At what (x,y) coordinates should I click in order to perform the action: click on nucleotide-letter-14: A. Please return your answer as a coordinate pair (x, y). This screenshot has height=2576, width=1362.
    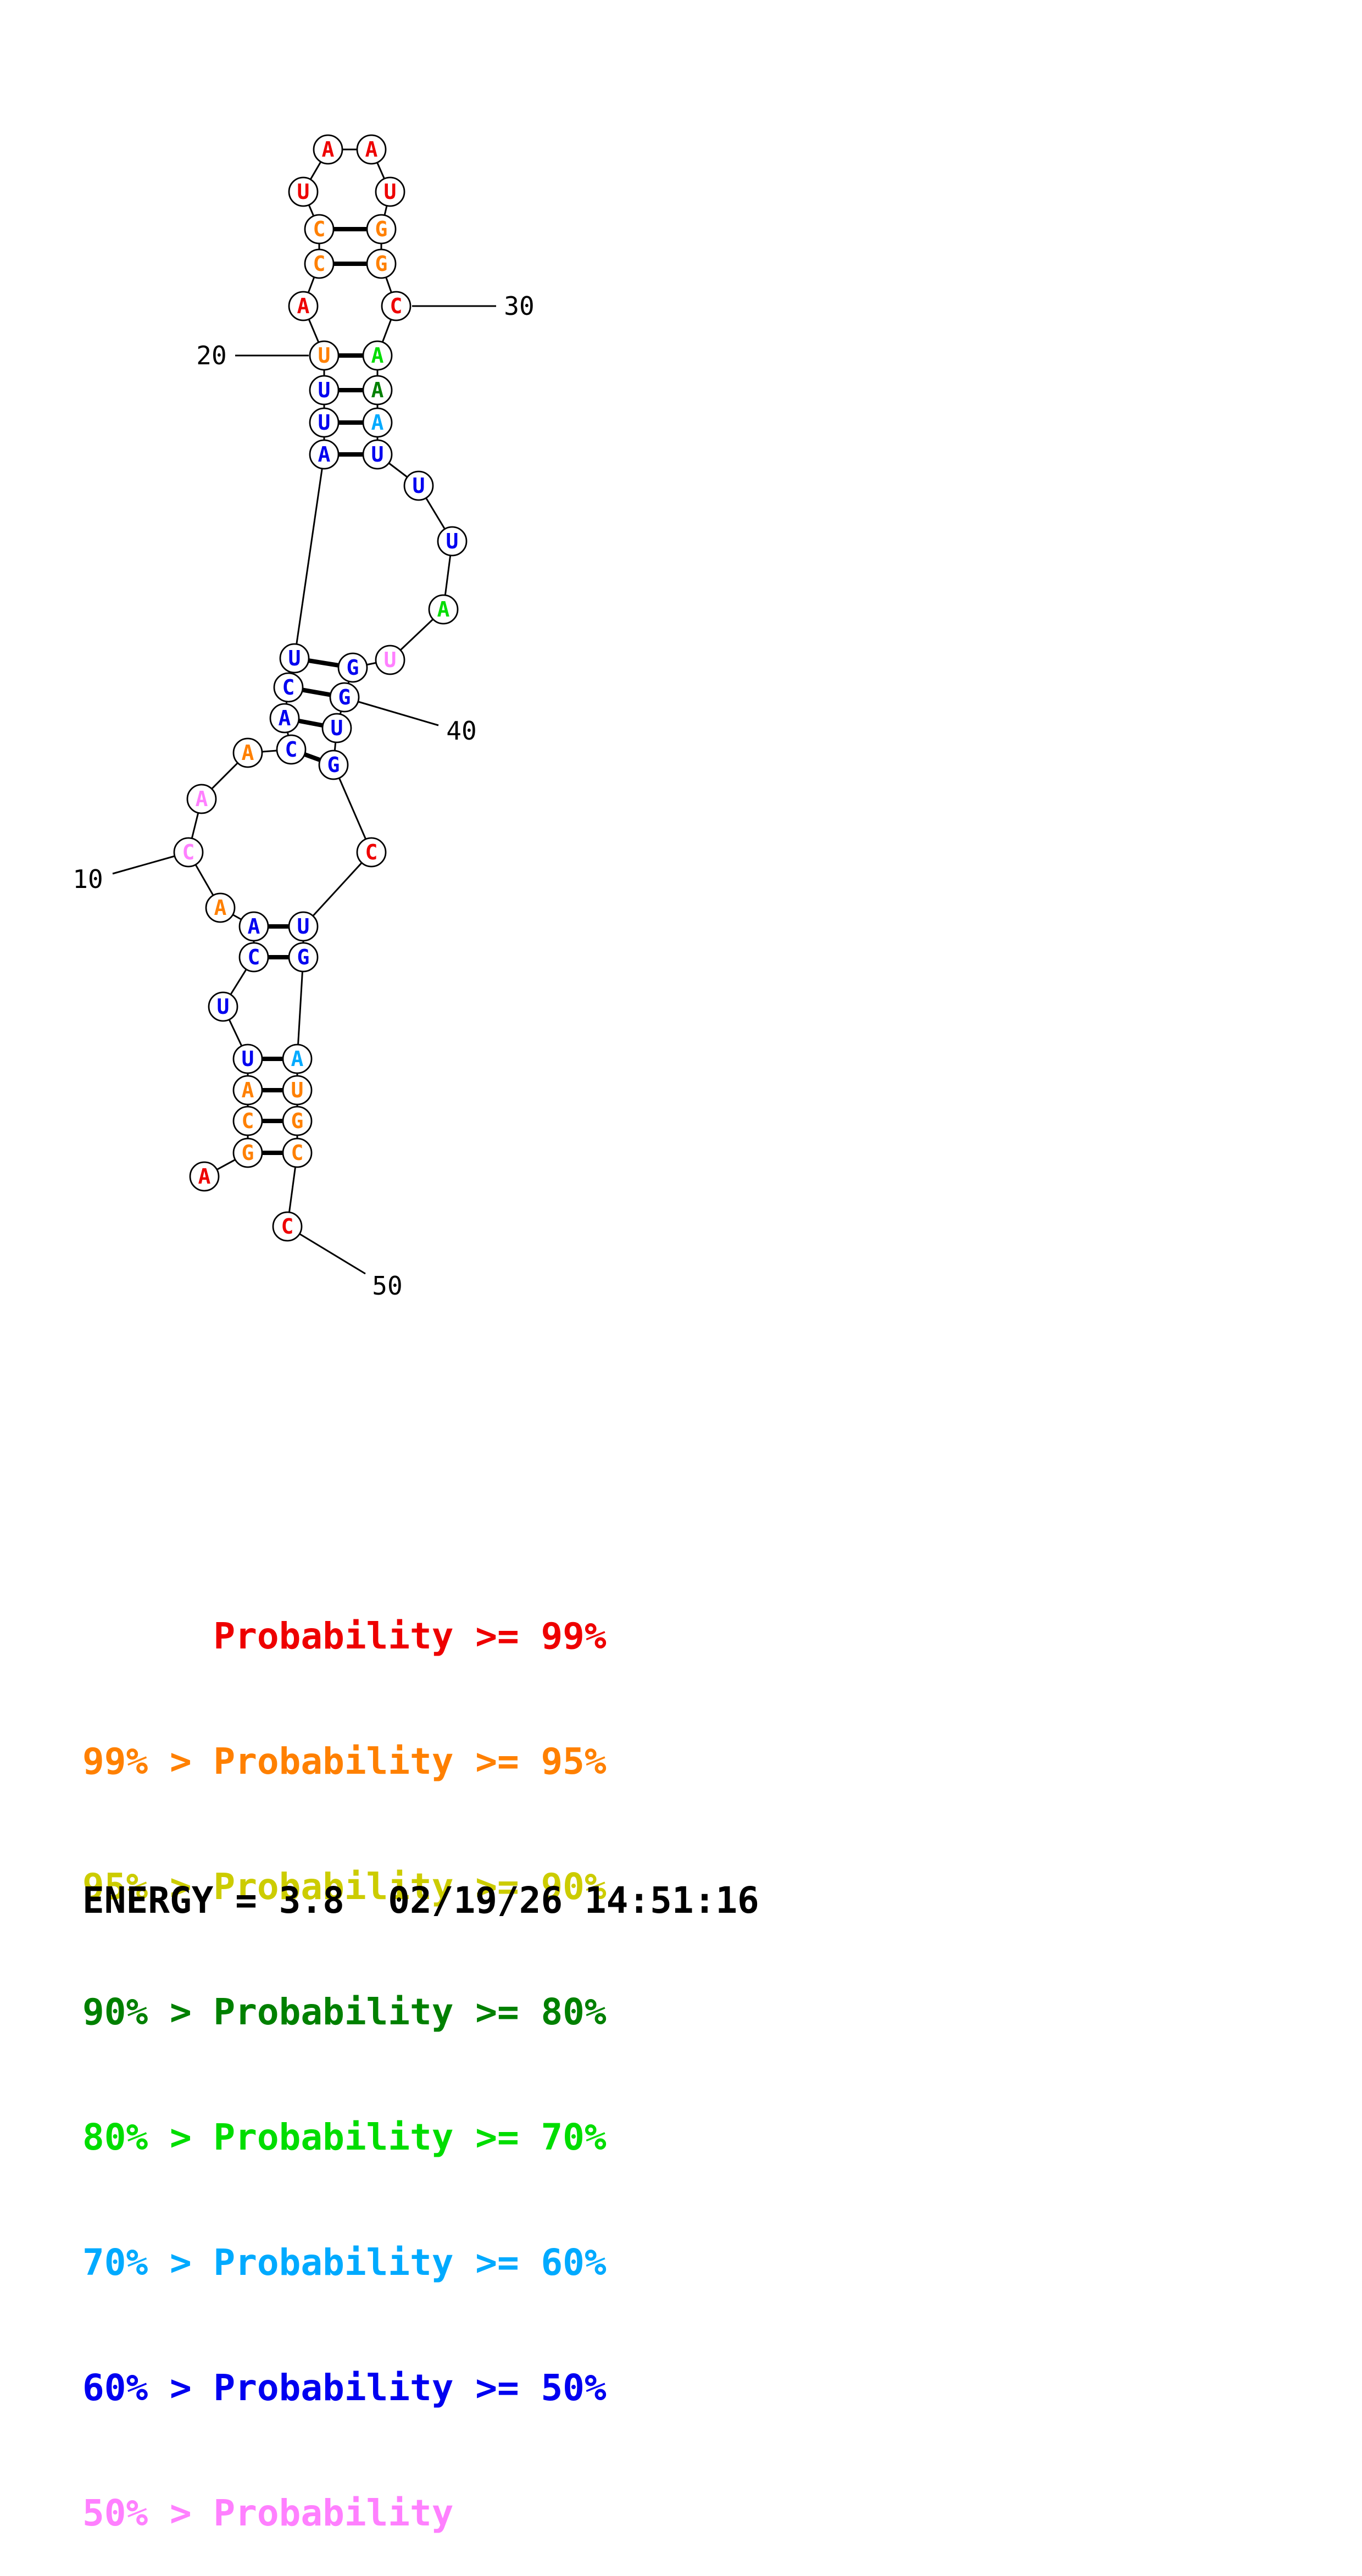
    Looking at the image, I should click on (285, 718).